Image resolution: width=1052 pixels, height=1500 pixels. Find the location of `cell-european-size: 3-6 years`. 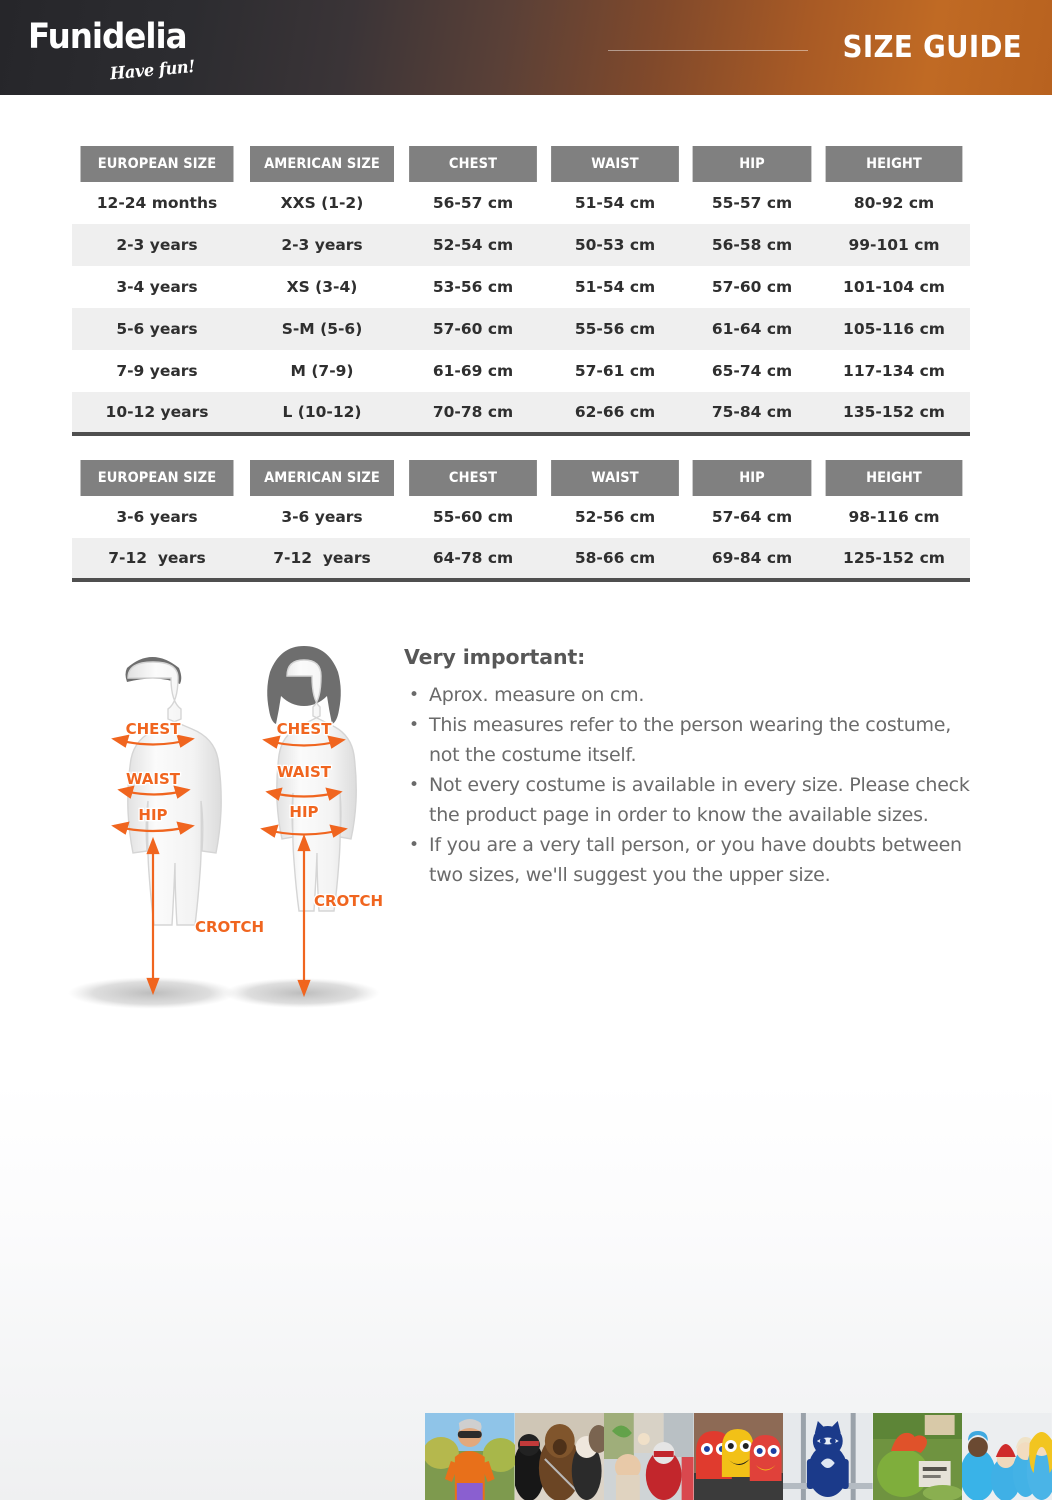

cell-european-size: 3-6 years is located at coordinates (157, 517).